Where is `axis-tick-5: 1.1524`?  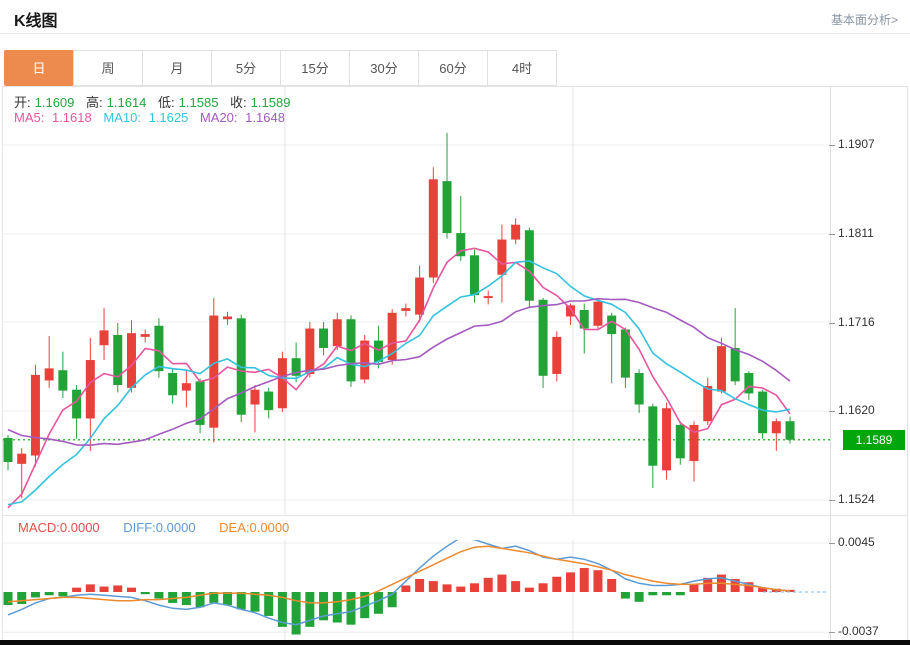
axis-tick-5: 1.1524 is located at coordinates (856, 499).